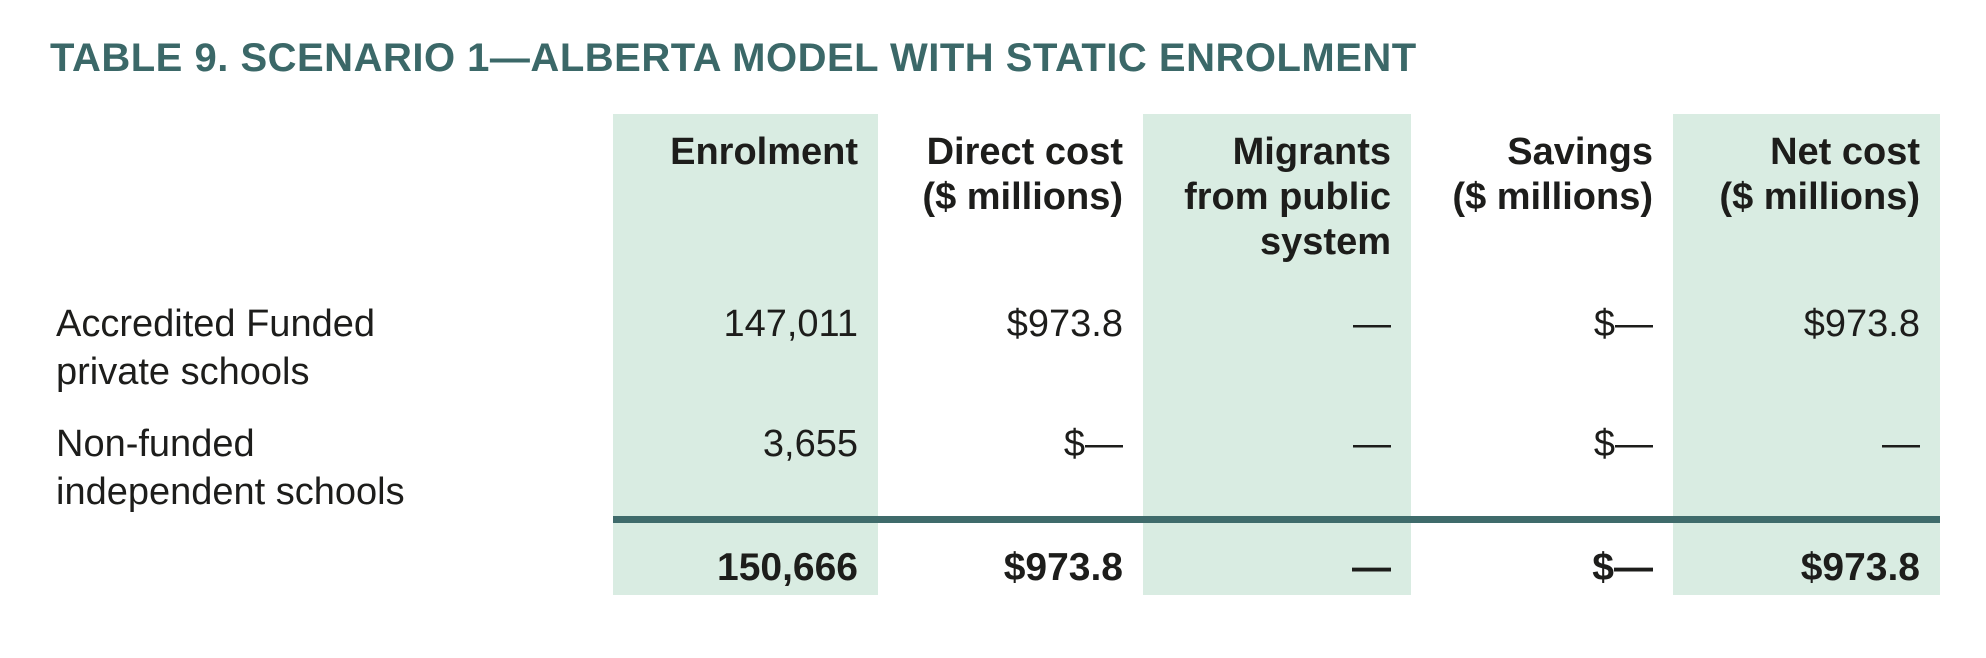 The height and width of the screenshot is (658, 1986). What do you see at coordinates (215, 324) in the screenshot?
I see `row-label-line: Accredited Funded` at bounding box center [215, 324].